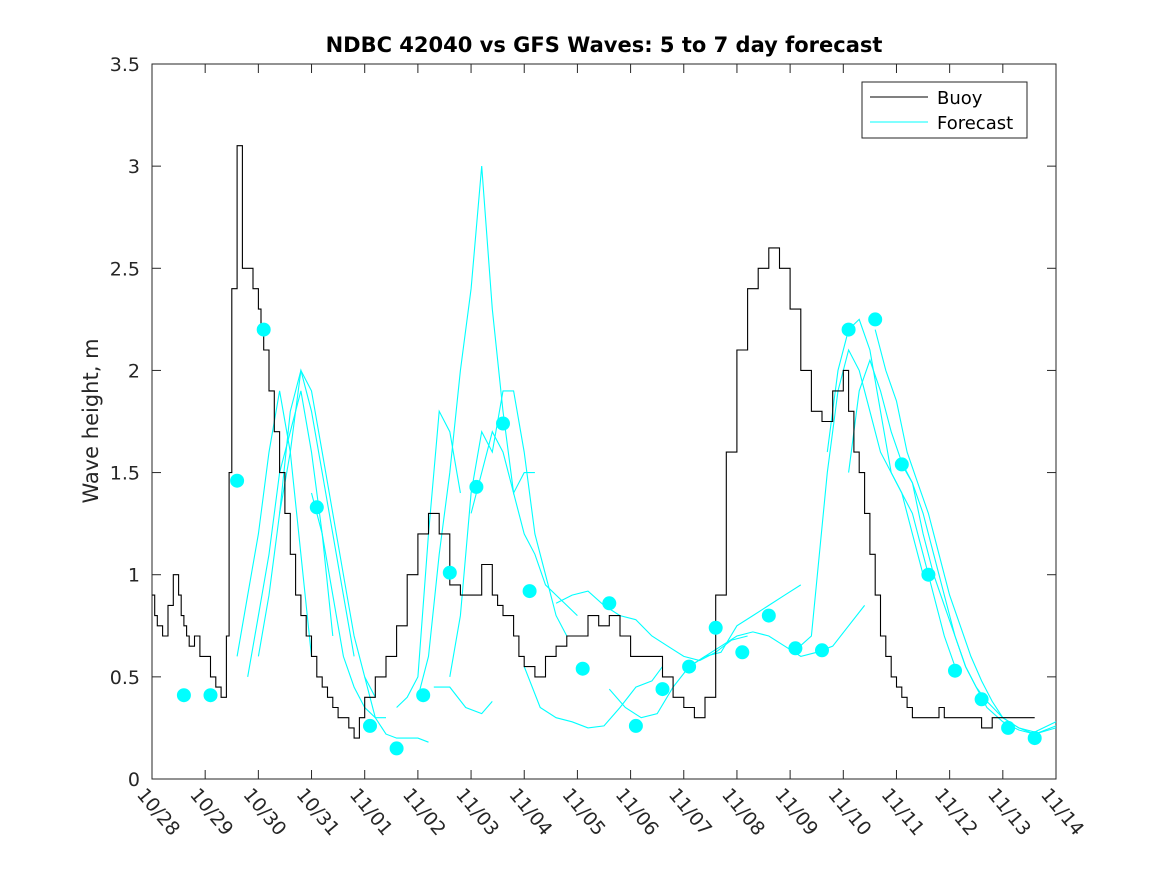 This screenshot has width=1167, height=875. What do you see at coordinates (960, 98) in the screenshot?
I see `legend-buoy-label: Buoy` at bounding box center [960, 98].